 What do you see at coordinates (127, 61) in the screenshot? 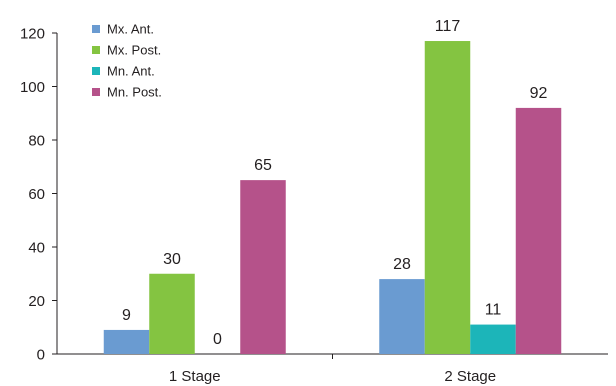
I see `legend: Mx. Ant. Mx. Post. Mn. Ant. Mn. Post.` at bounding box center [127, 61].